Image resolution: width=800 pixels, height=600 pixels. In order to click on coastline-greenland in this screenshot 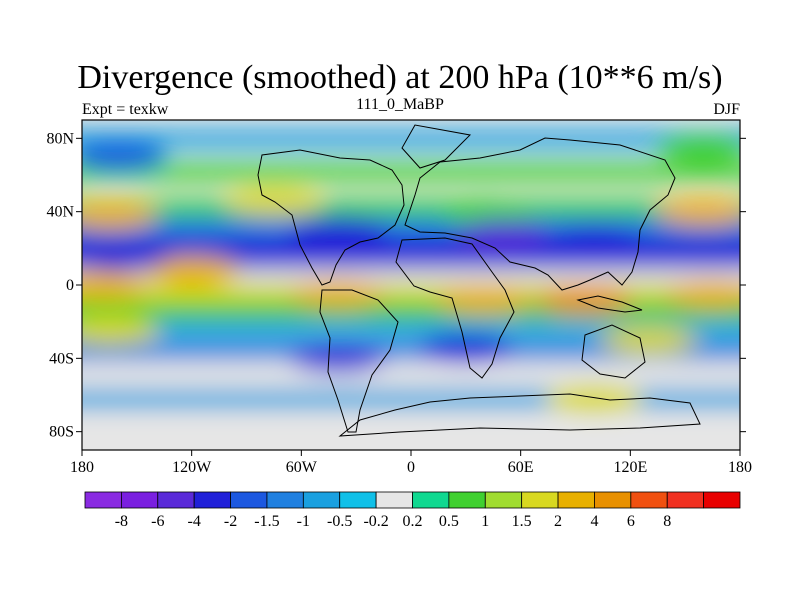, I will do `click(436, 146)`.